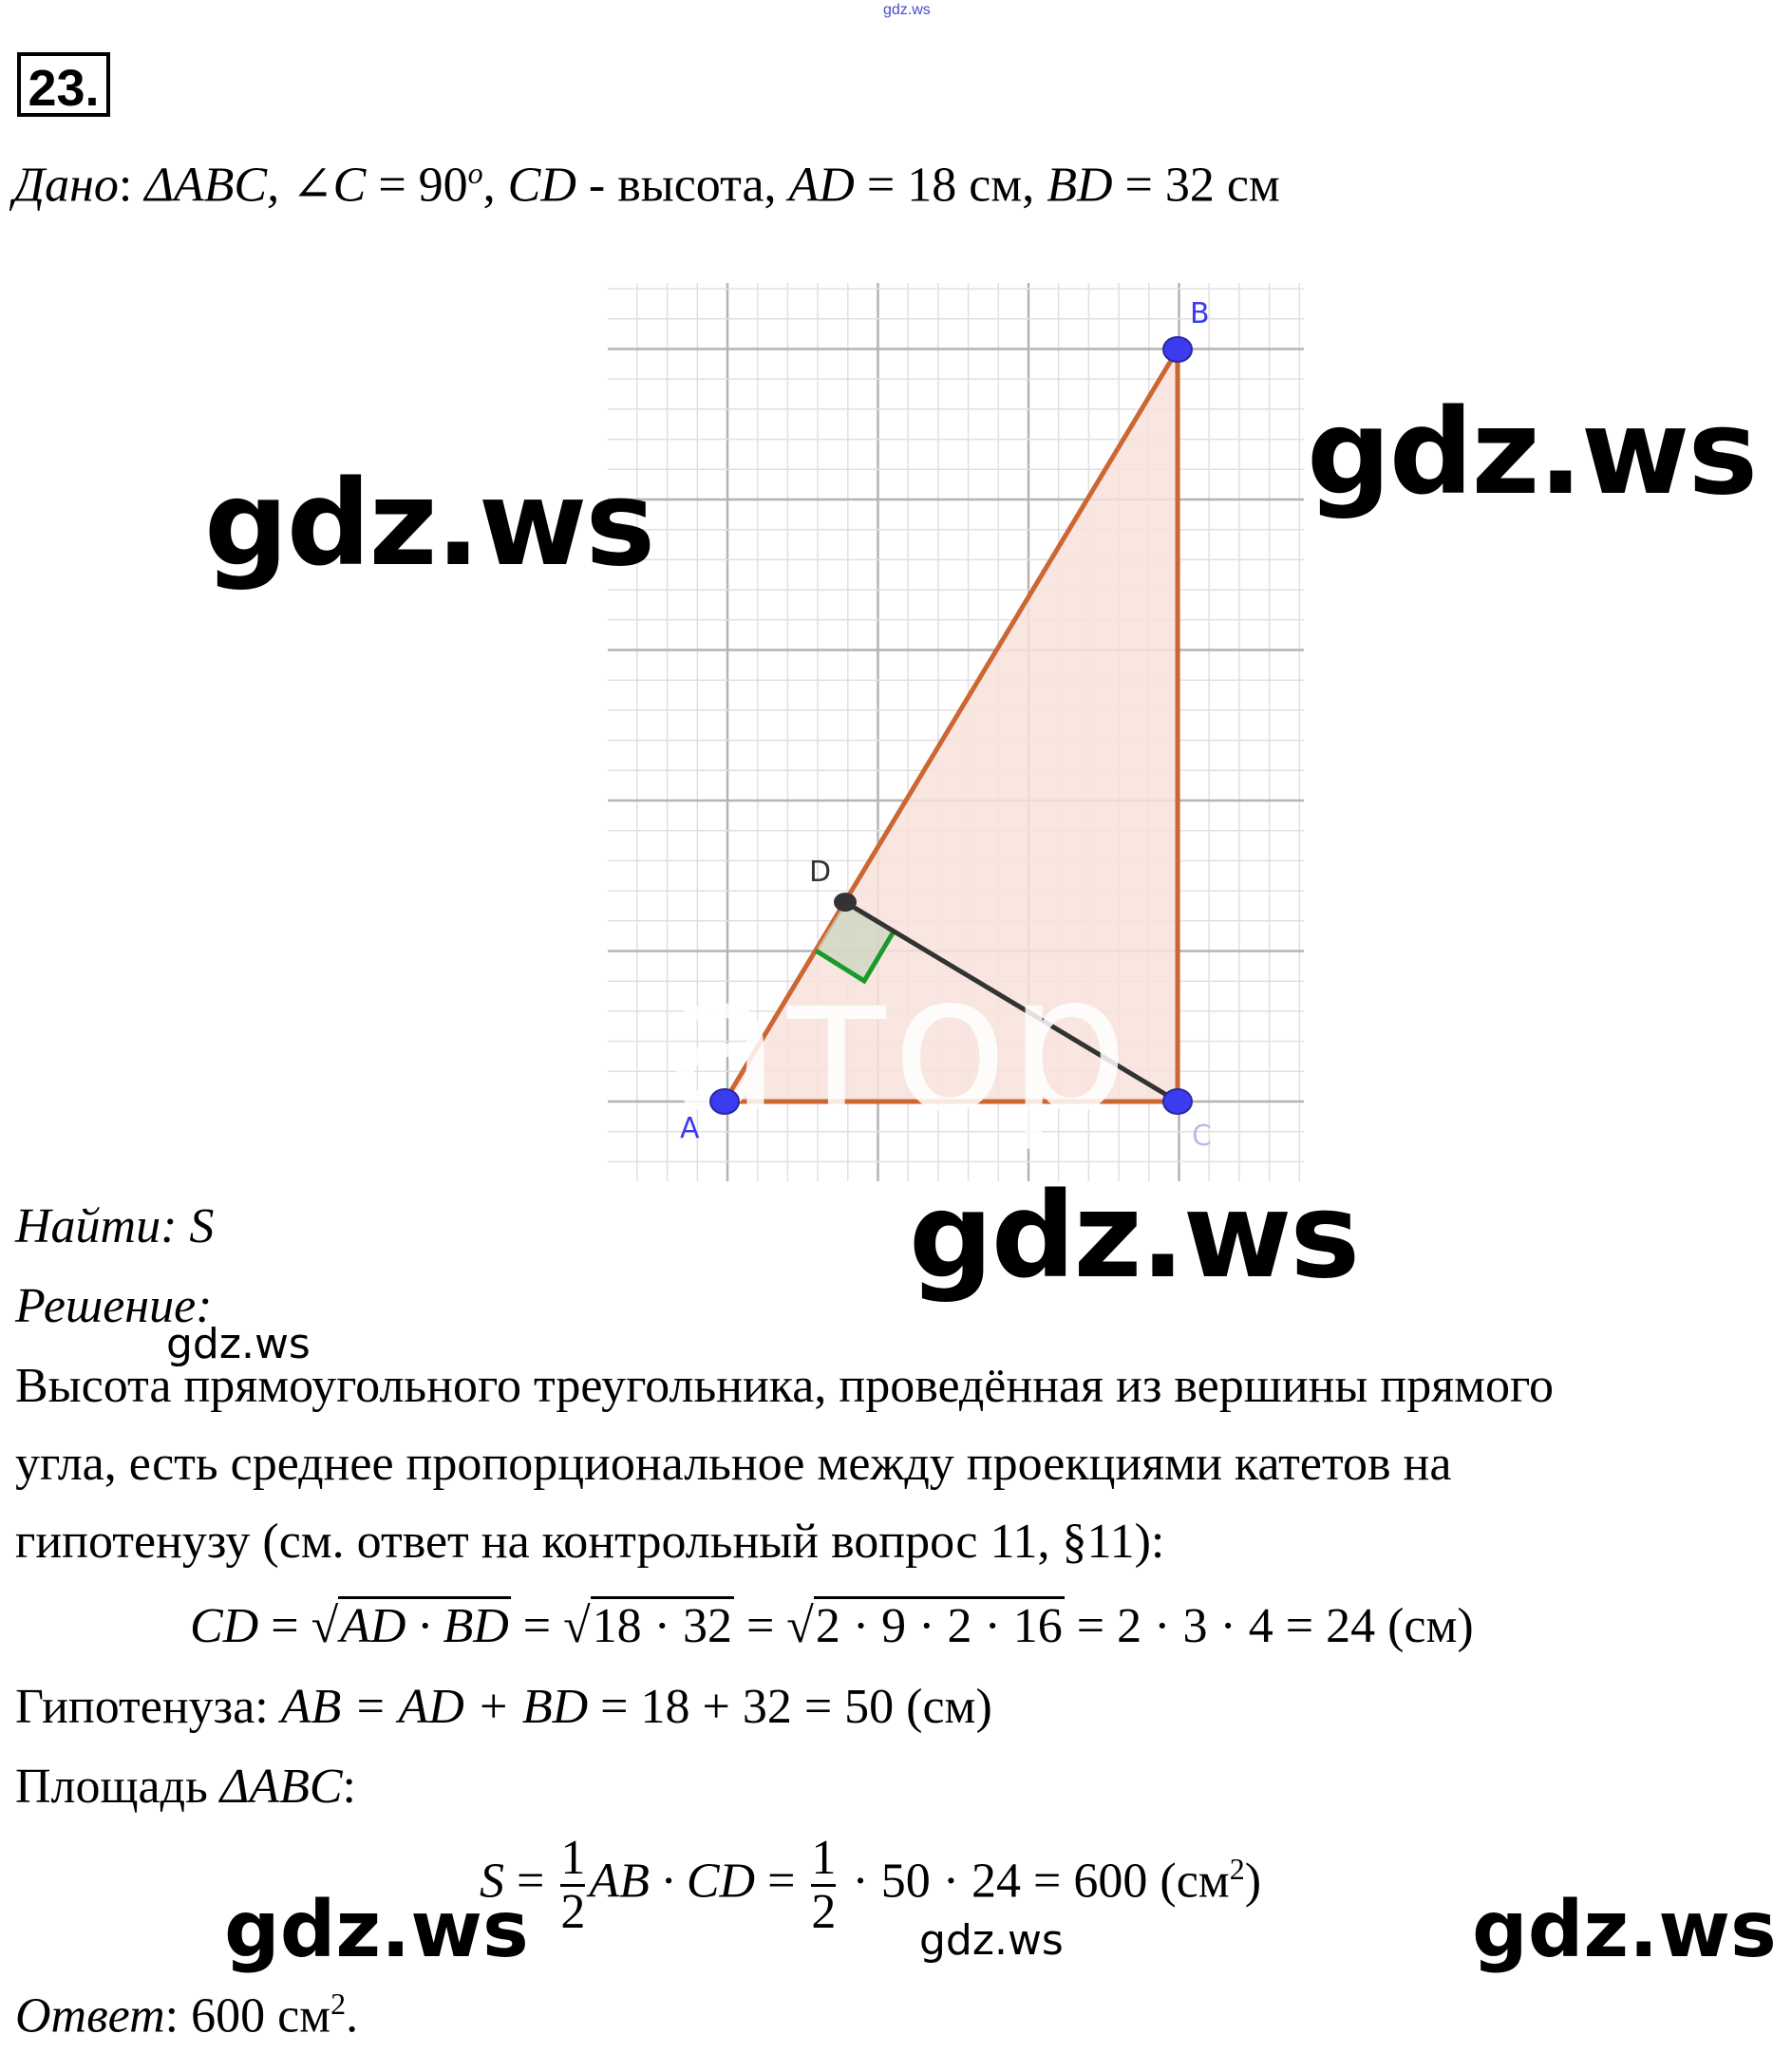 The image size is (1792, 2053). What do you see at coordinates (682, 185) in the screenshot?
I see `text: - высота,` at bounding box center [682, 185].